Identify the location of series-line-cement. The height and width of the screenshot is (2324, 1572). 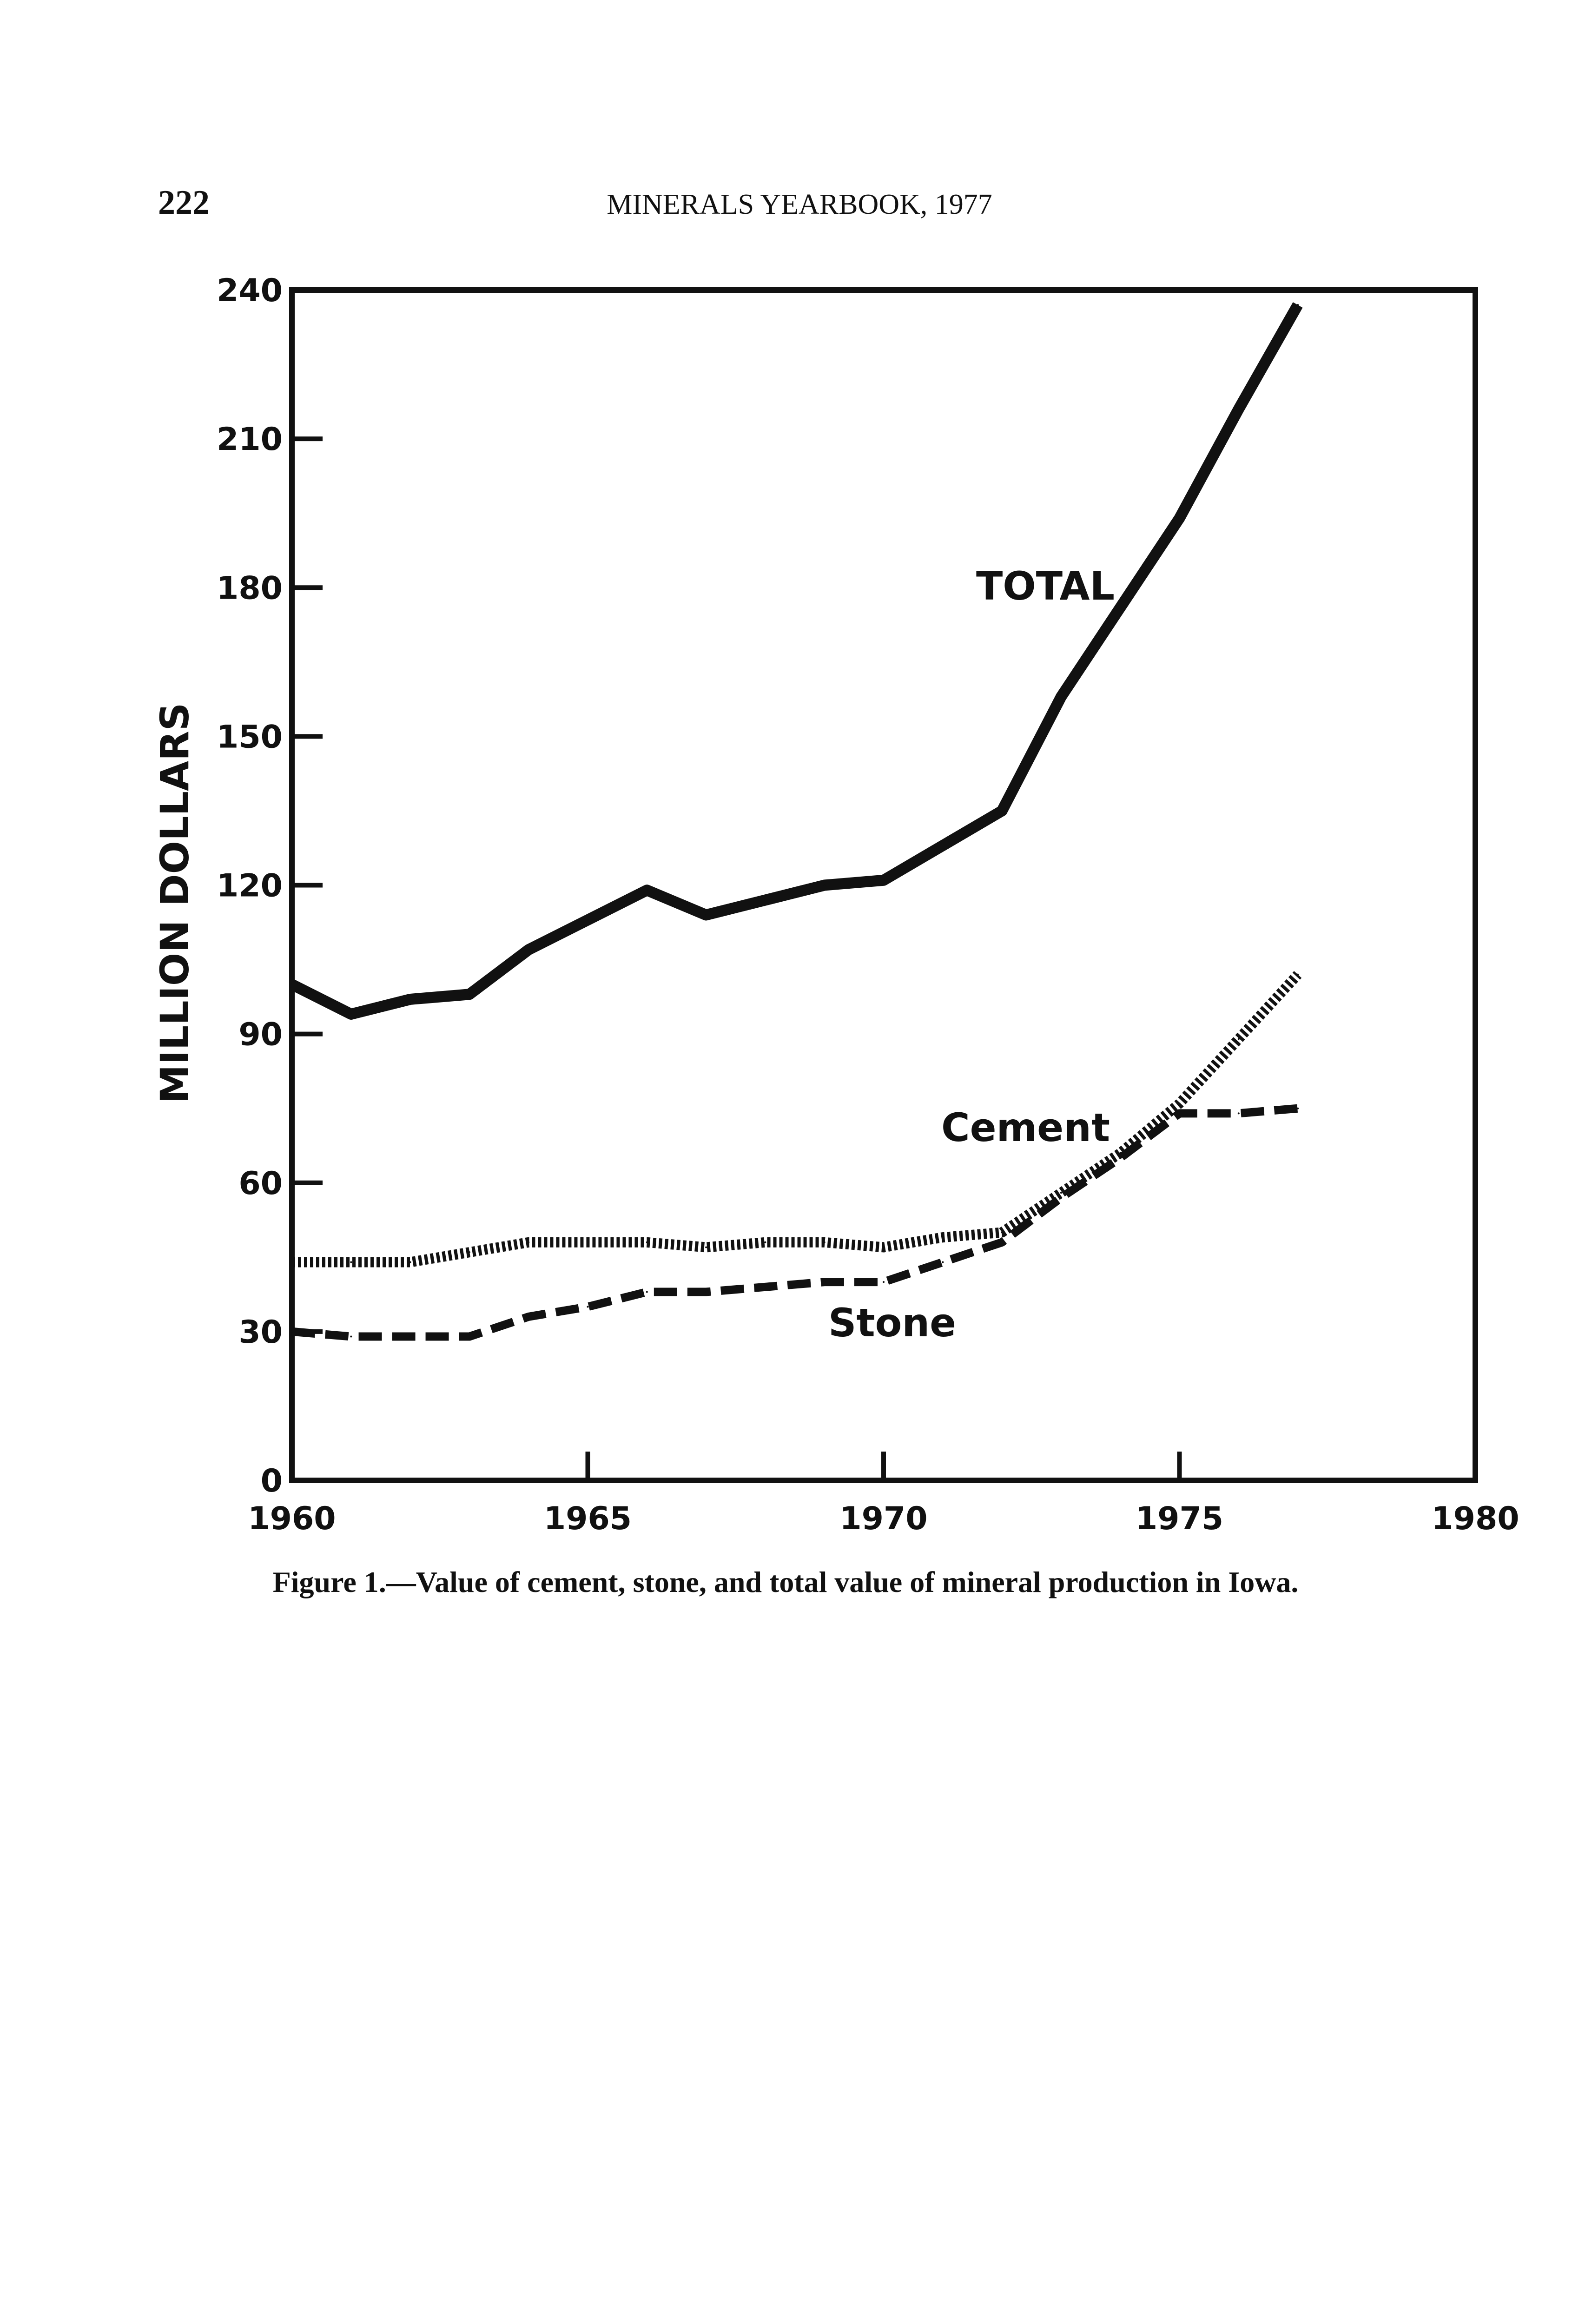
(797, 1119).